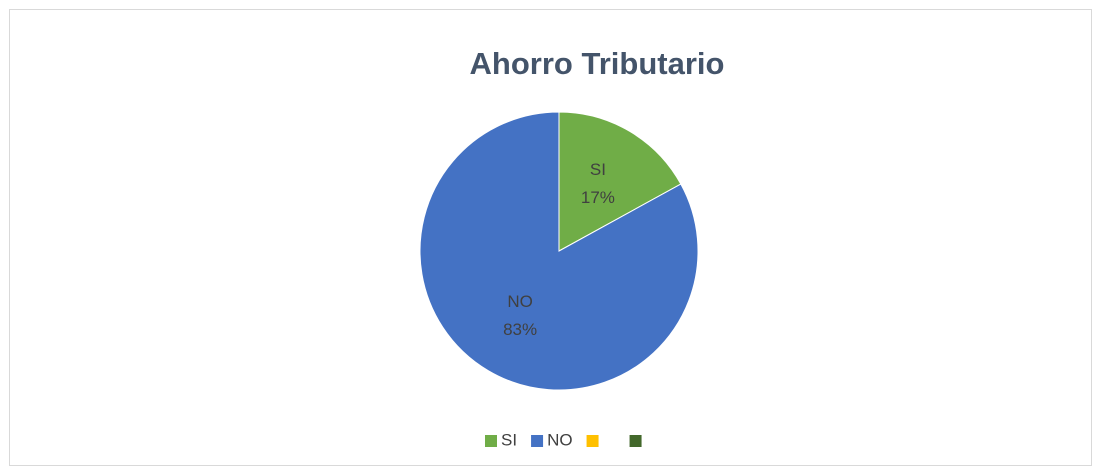 Image resolution: width=1101 pixels, height=475 pixels. I want to click on data-label-category: SI, so click(598, 170).